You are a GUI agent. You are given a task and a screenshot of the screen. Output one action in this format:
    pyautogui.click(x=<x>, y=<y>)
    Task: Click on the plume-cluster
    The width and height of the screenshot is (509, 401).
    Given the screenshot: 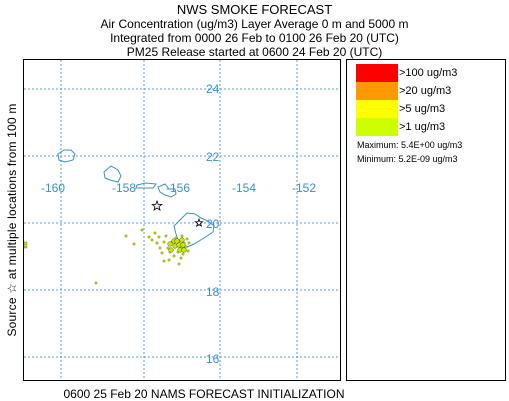 What is the action you would take?
    pyautogui.click(x=177, y=245)
    